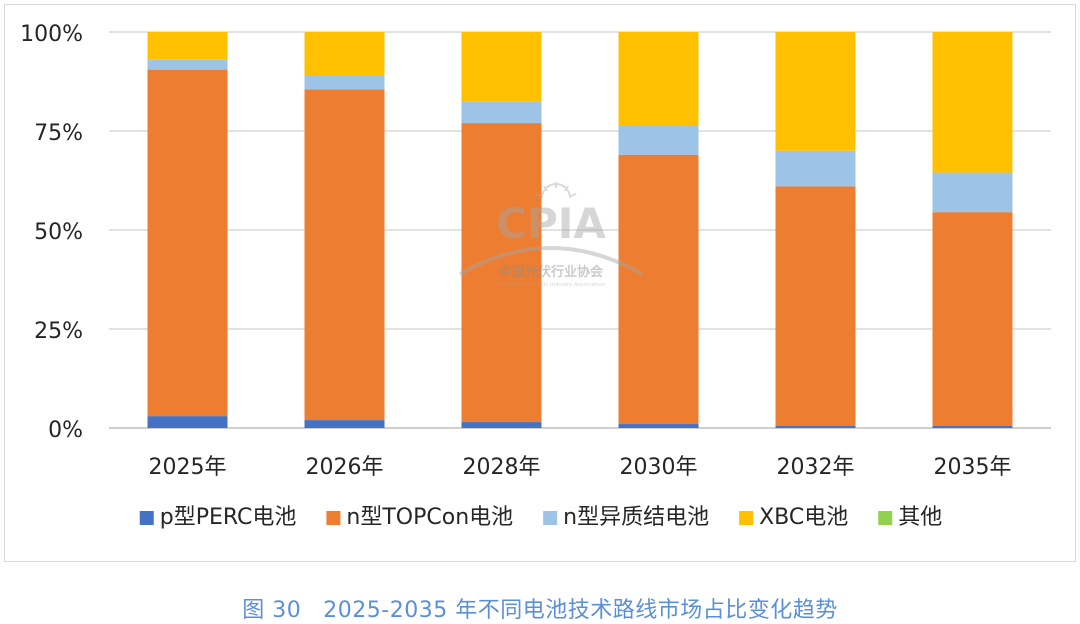  Describe the element at coordinates (228, 517) in the screenshot. I see `legend-label: p型PERC电池` at that location.